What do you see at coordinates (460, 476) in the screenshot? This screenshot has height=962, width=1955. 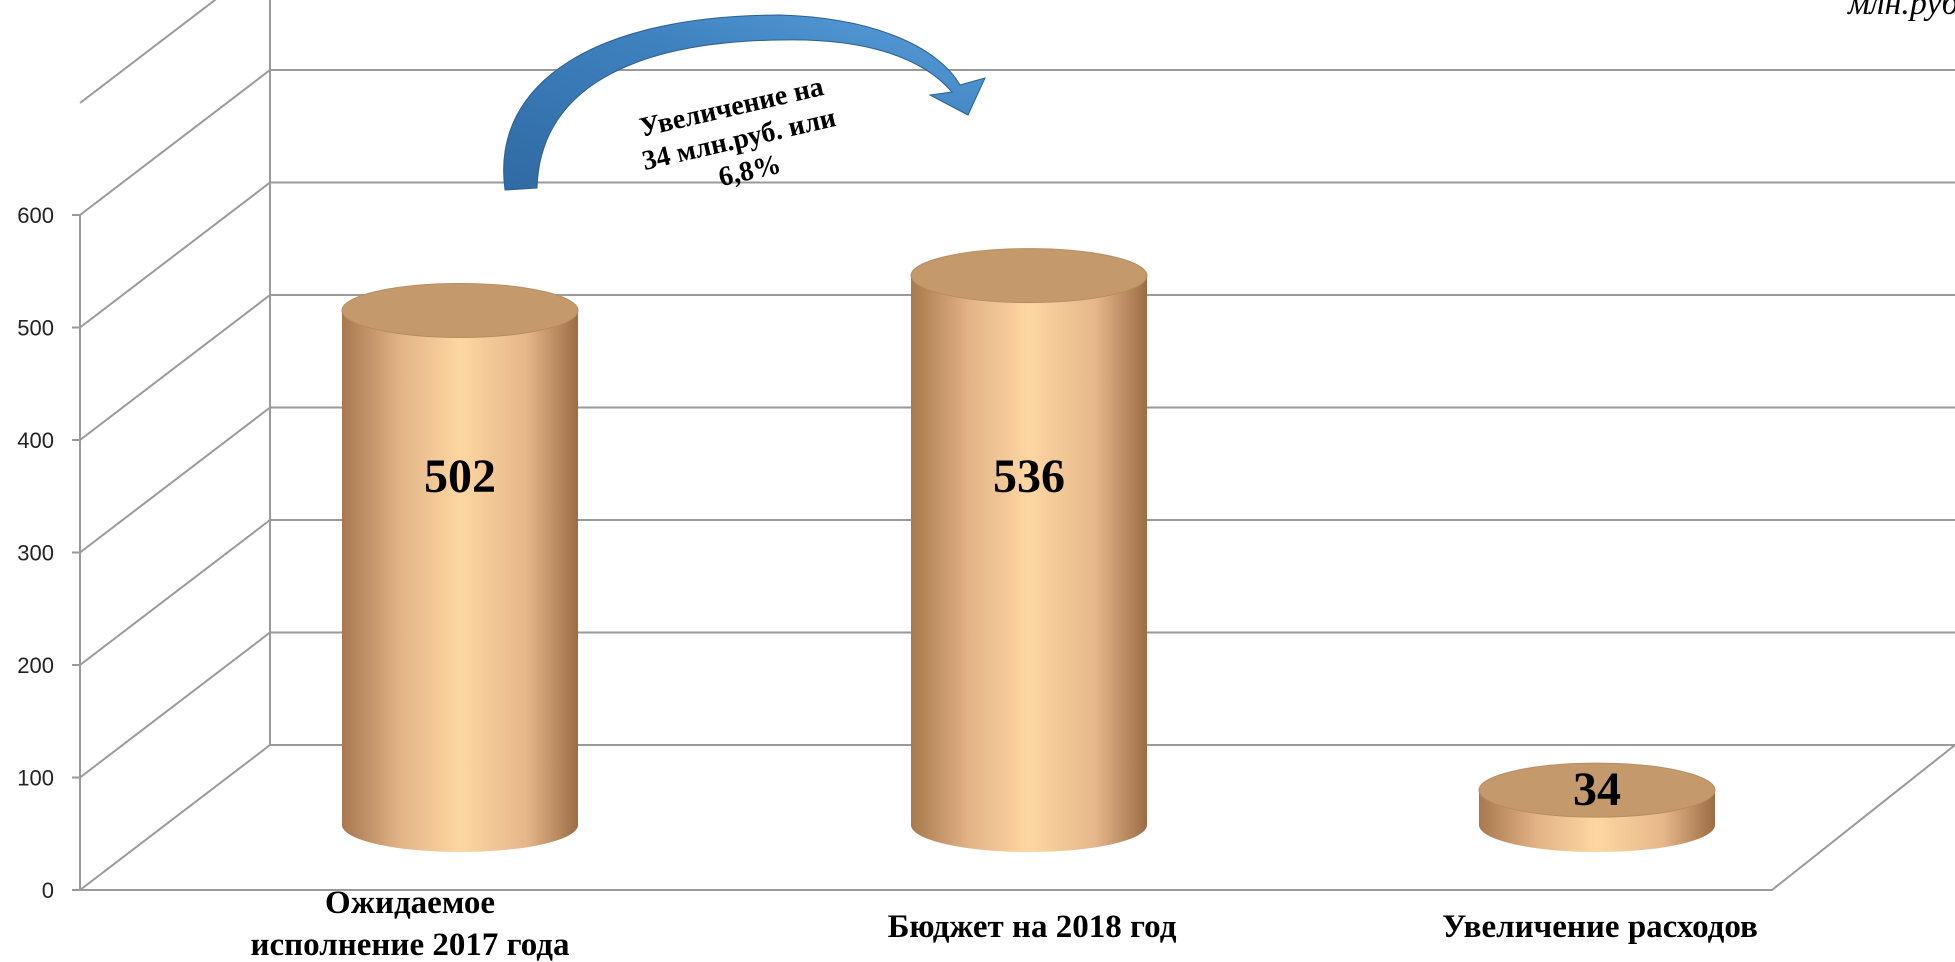 I see `data-label: 502` at bounding box center [460, 476].